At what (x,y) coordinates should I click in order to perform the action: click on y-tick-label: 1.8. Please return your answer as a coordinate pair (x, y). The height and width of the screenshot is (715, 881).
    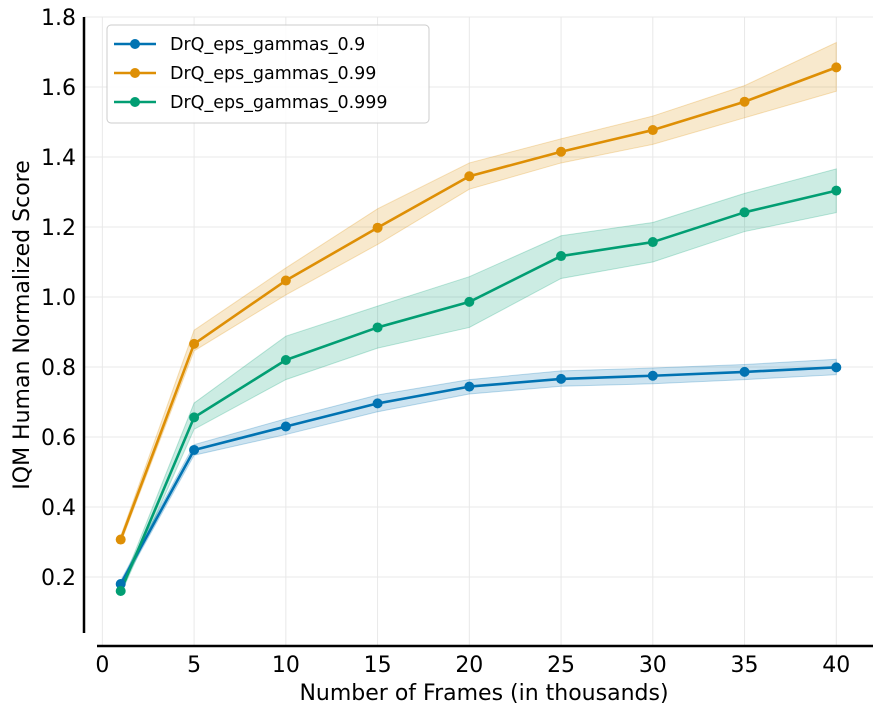
    Looking at the image, I should click on (58, 18).